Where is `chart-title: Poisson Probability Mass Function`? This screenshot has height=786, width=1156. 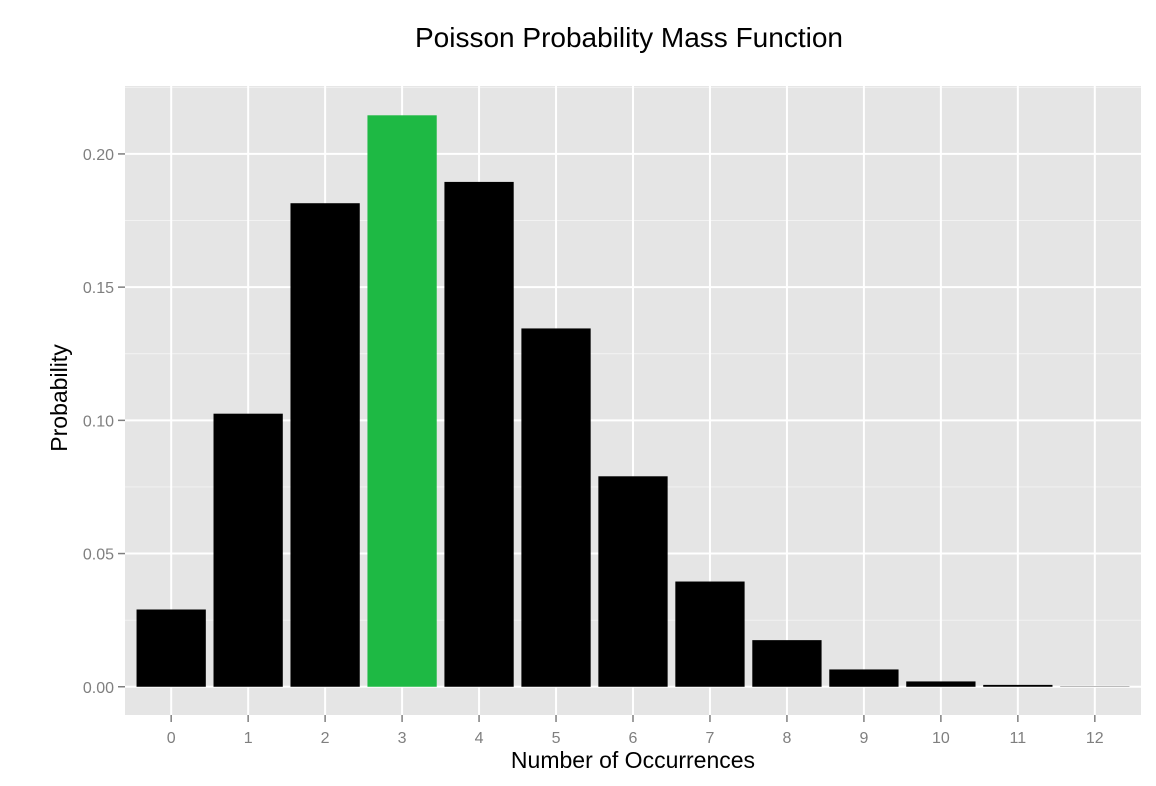
chart-title: Poisson Probability Mass Function is located at coordinates (629, 37).